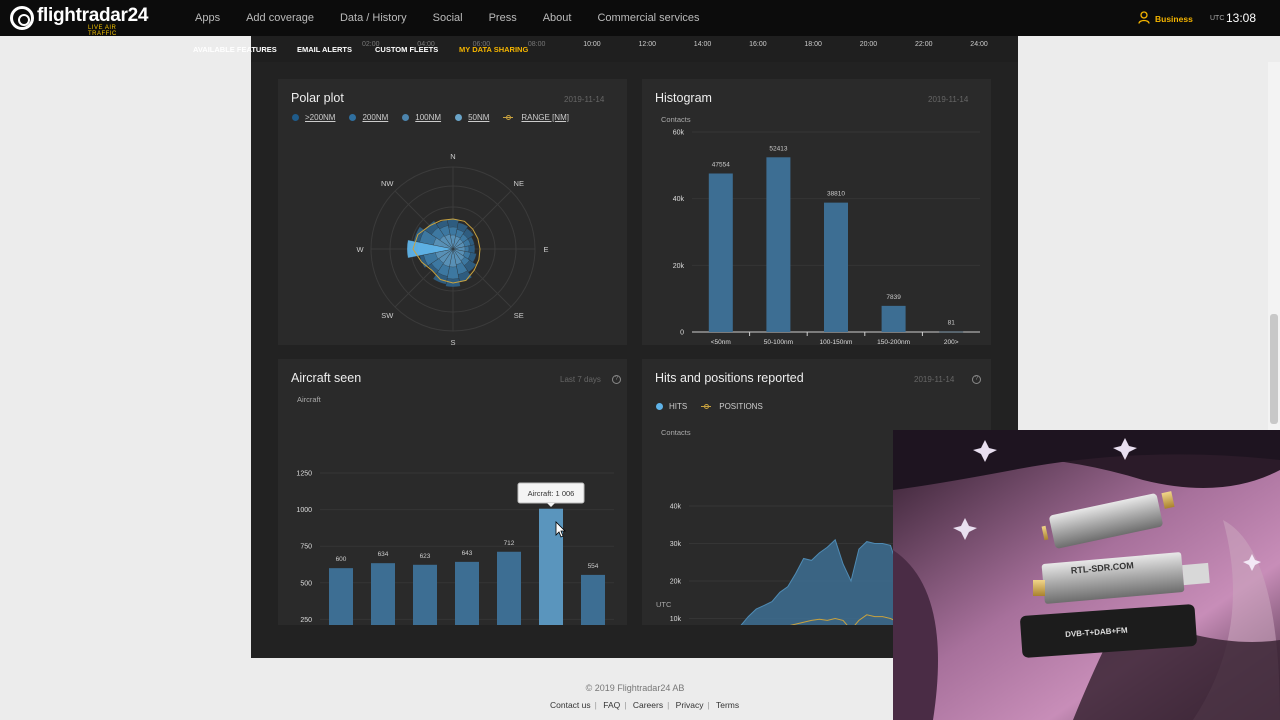 Image resolution: width=1280 pixels, height=720 pixels. I want to click on bar-tooltip: Aircraft: 1 006, so click(551, 494).